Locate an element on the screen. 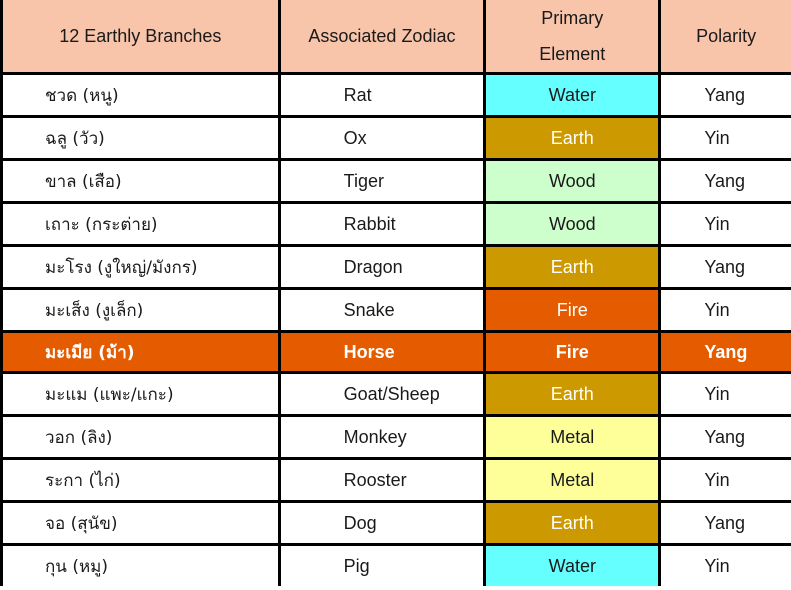  table-row: ฉลู (วัว) Ox Earth Yin is located at coordinates (395, 138).